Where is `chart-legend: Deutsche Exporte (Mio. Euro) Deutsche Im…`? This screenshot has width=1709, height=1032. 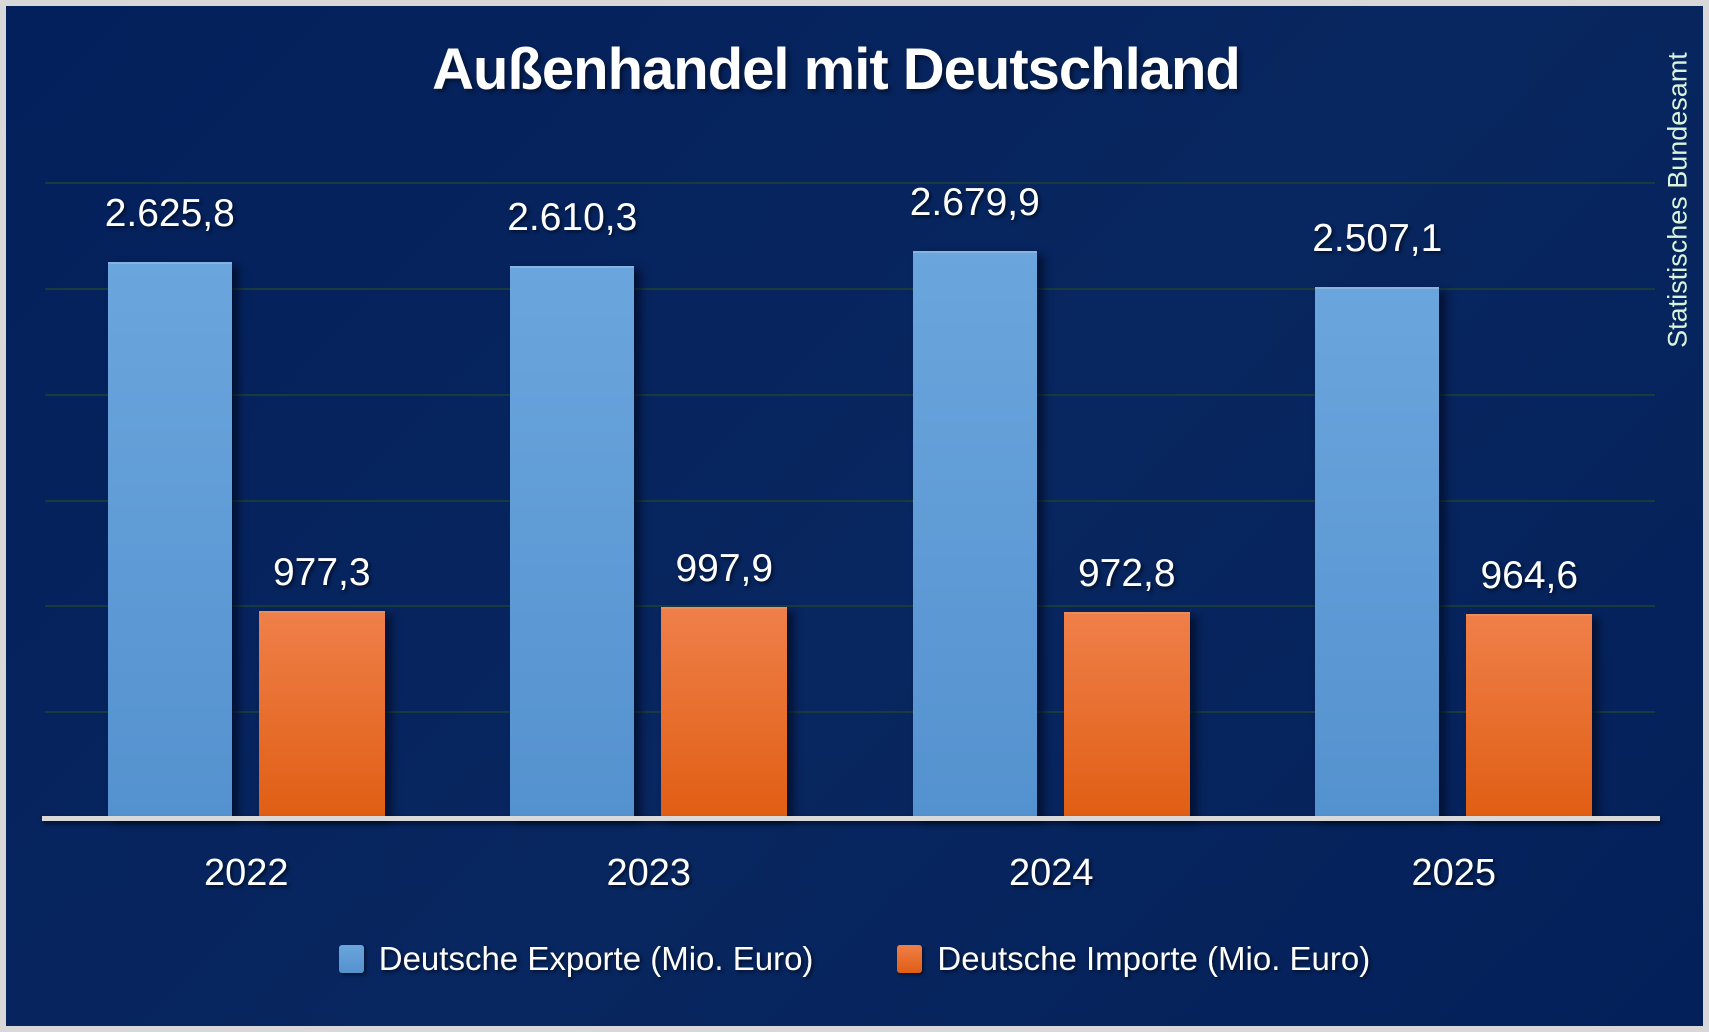
chart-legend: Deutsche Exporte (Mio. Euro) Deutsche Im… is located at coordinates (854, 959).